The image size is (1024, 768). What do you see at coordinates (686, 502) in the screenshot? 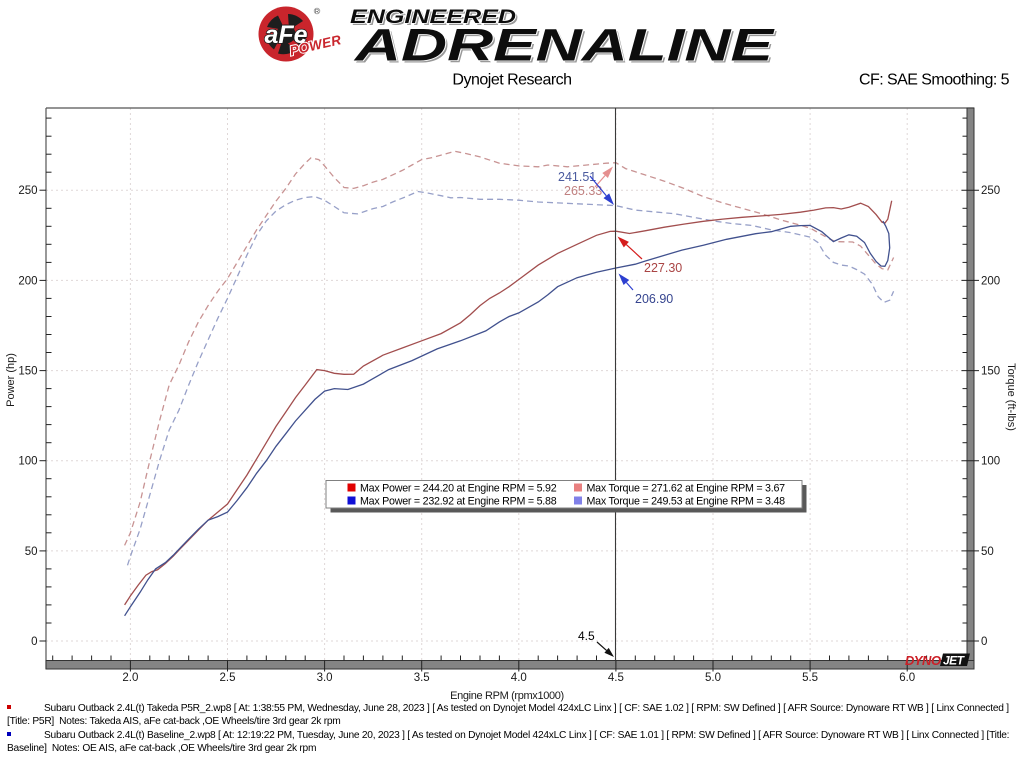
I see `svg-text:Max Torque = 249.53 at Engine: Max Torque = 249.53 at Engine RPM = 3.48` at bounding box center [686, 502].